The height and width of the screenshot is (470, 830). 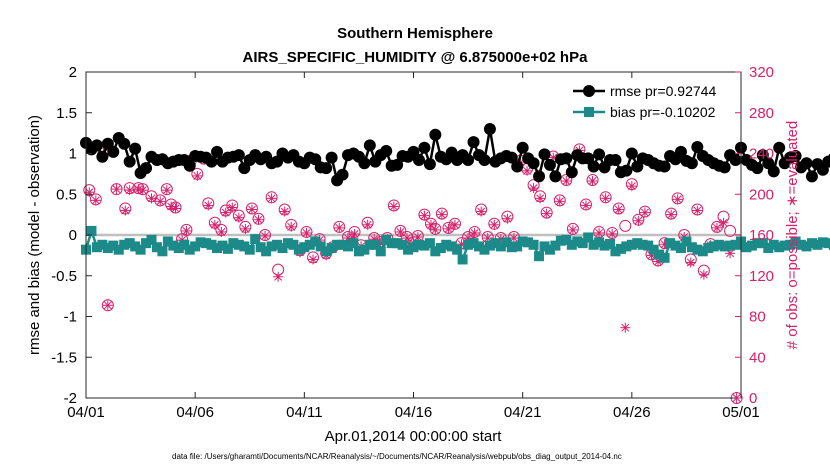 What do you see at coordinates (523, 412) in the screenshot?
I see `x-tick-label: 04/21` at bounding box center [523, 412].